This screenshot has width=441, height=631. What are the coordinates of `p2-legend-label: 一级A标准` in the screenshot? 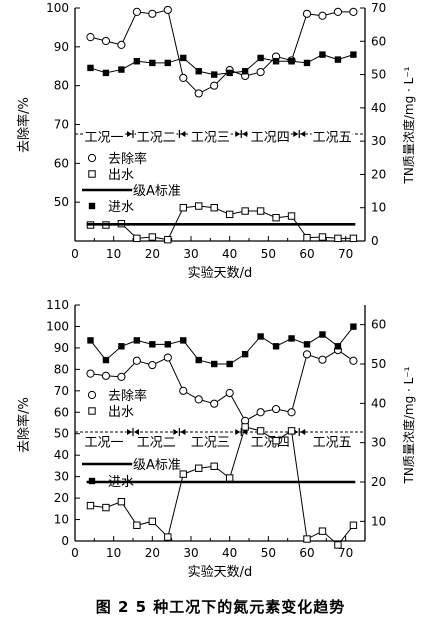 It's located at (150, 465).